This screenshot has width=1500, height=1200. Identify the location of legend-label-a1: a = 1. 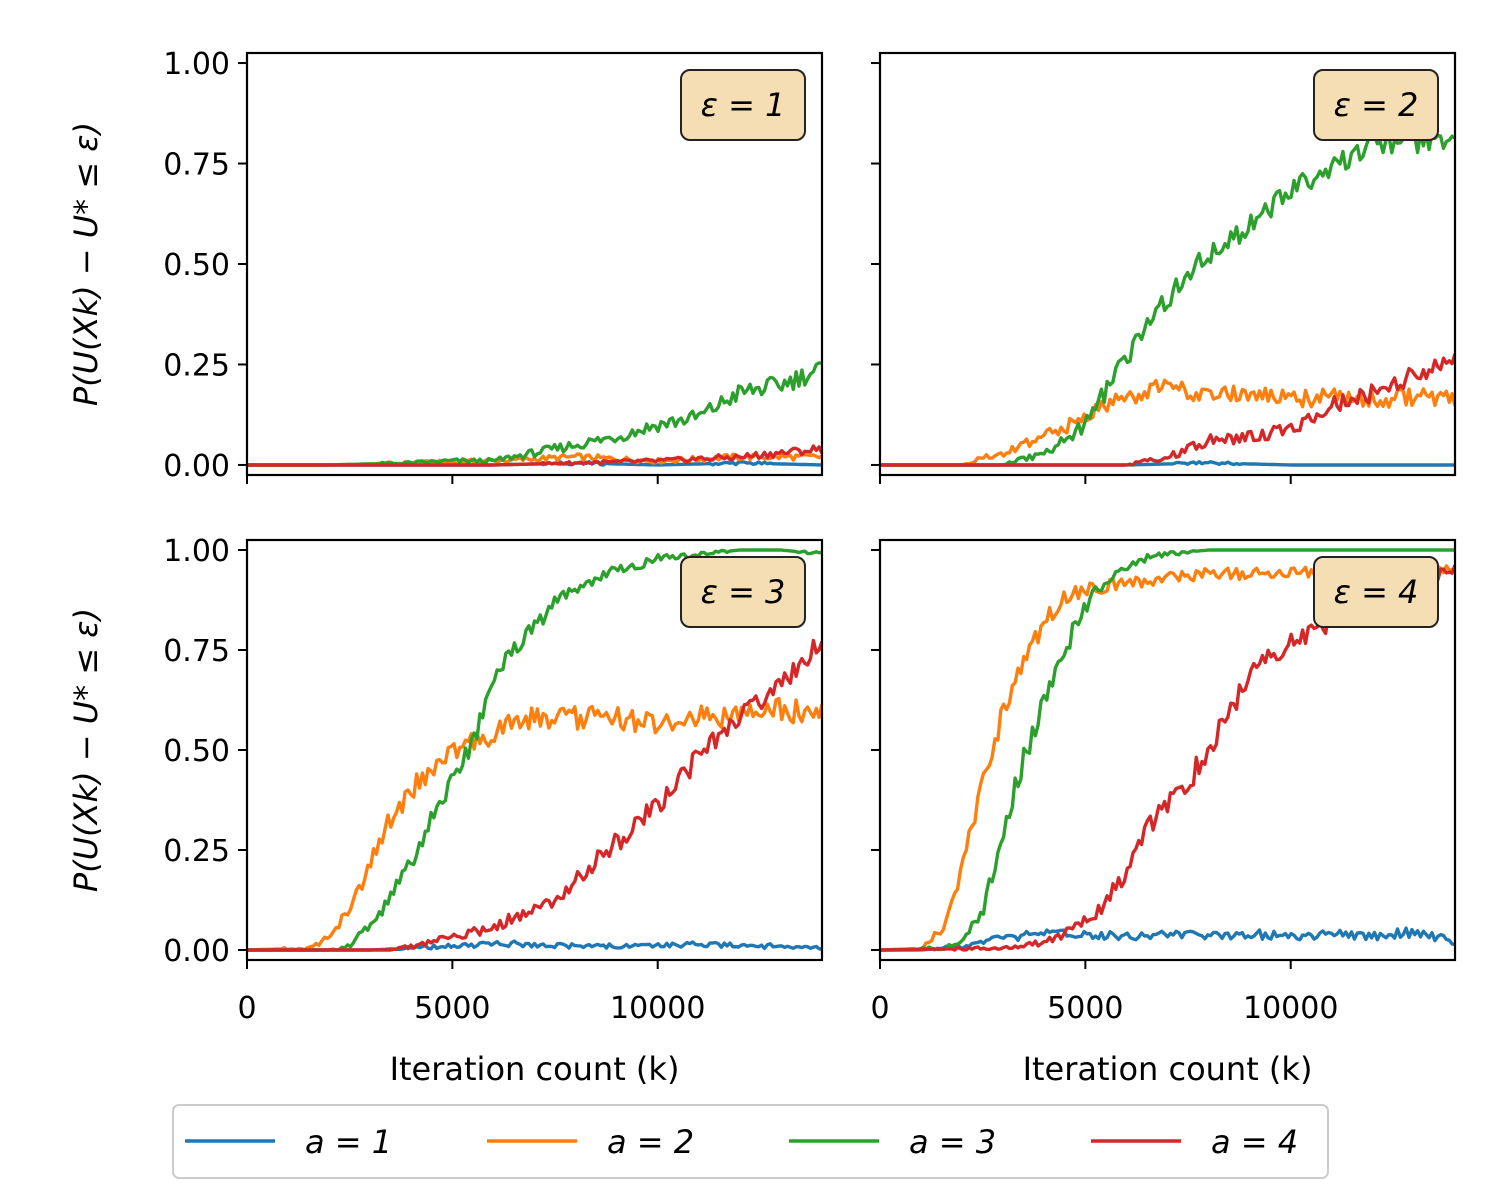
(348, 1142).